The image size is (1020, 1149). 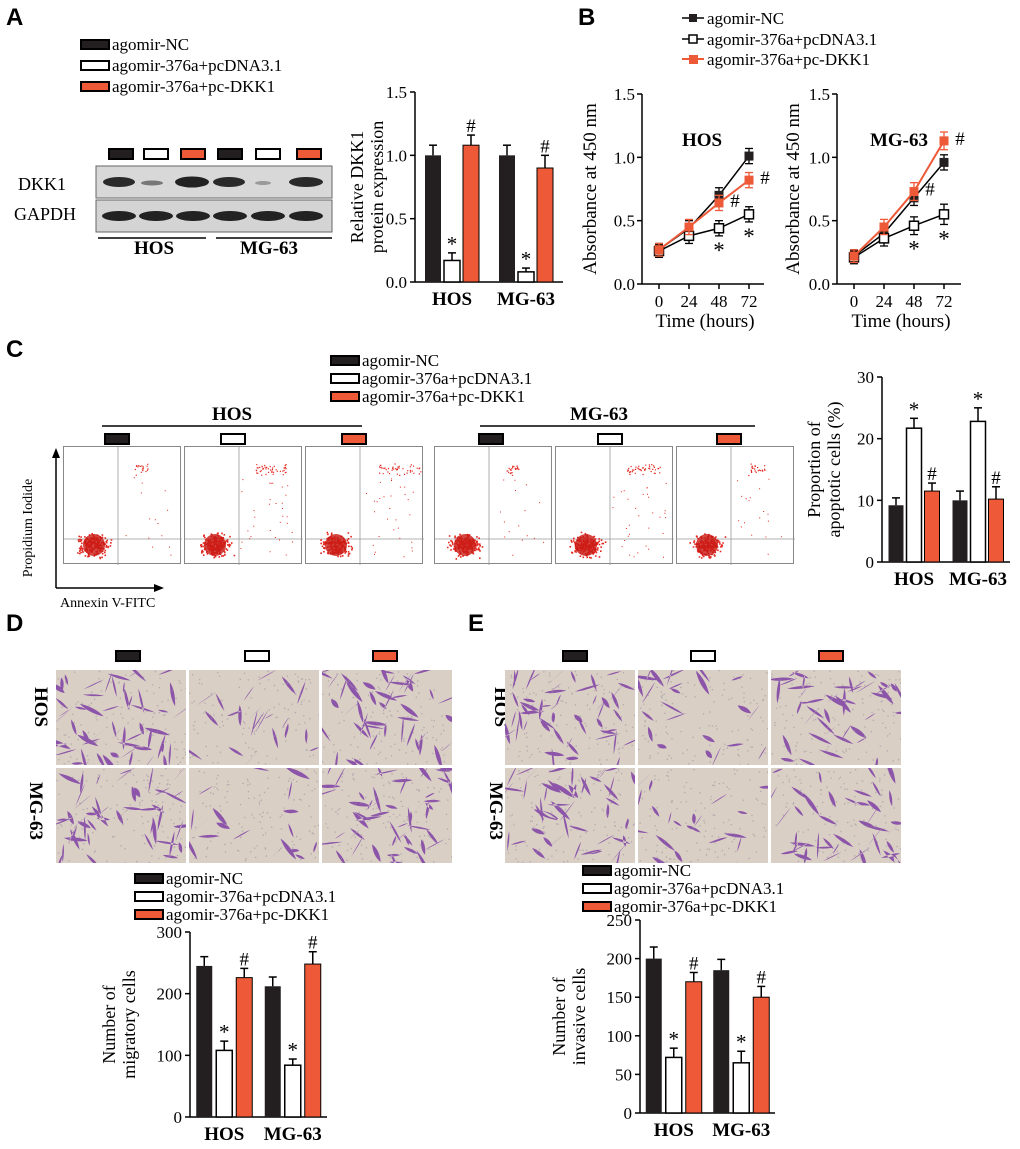 I want to click on y-axis-label: apoptotic cells (%), so click(x=834, y=470).